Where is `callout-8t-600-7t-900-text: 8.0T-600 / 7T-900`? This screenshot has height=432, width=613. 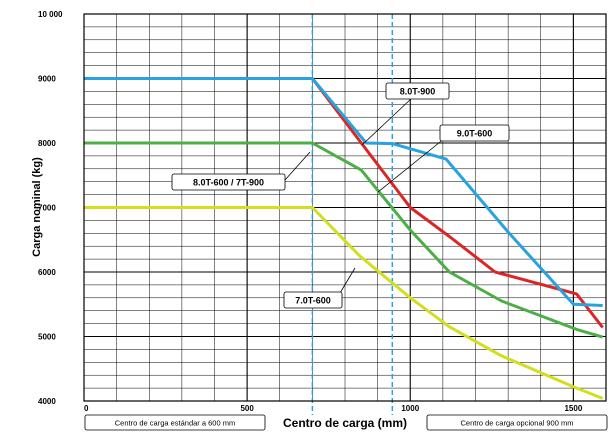 callout-8t-600-7t-900-text: 8.0T-600 / 7T-900 is located at coordinates (228, 183).